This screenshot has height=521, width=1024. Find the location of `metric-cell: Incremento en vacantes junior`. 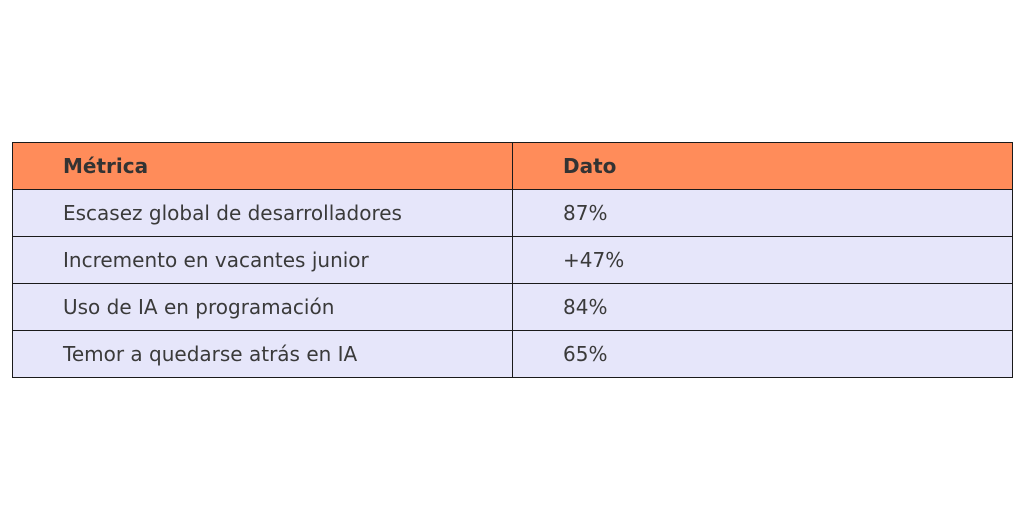

metric-cell: Incremento en vacantes junior is located at coordinates (262, 260).